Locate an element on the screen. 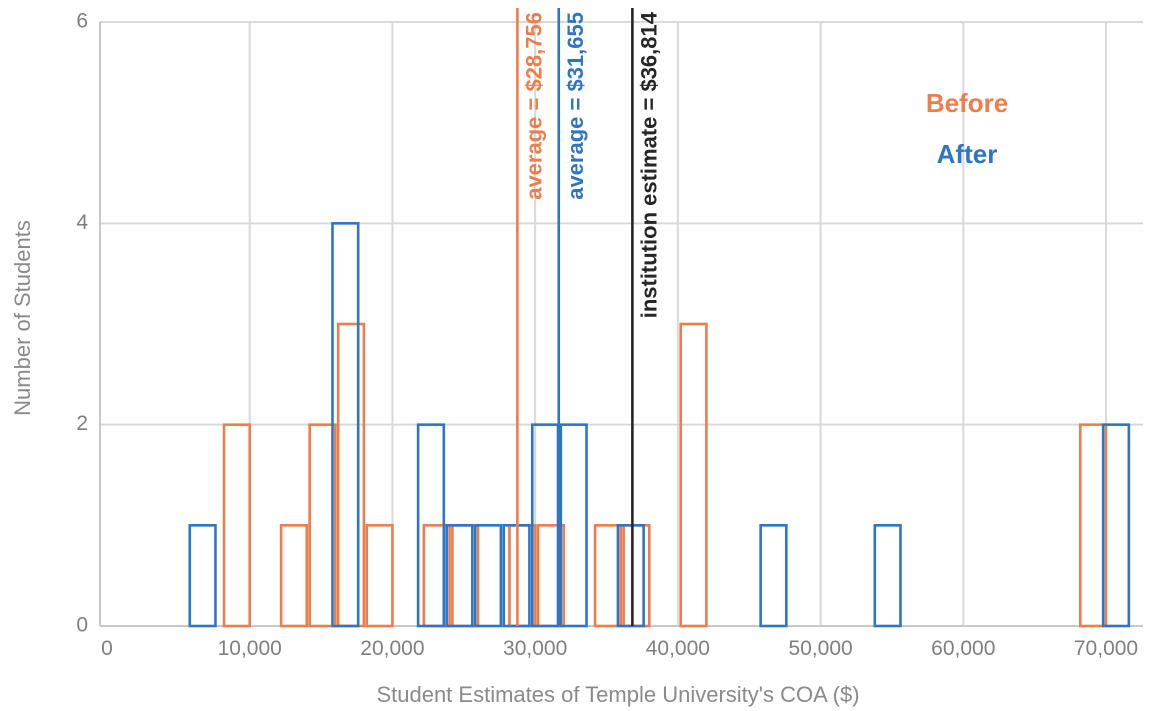 This screenshot has height=711, width=1151. institution-estimate-label: institution estimate = $36,814 is located at coordinates (648, 164).